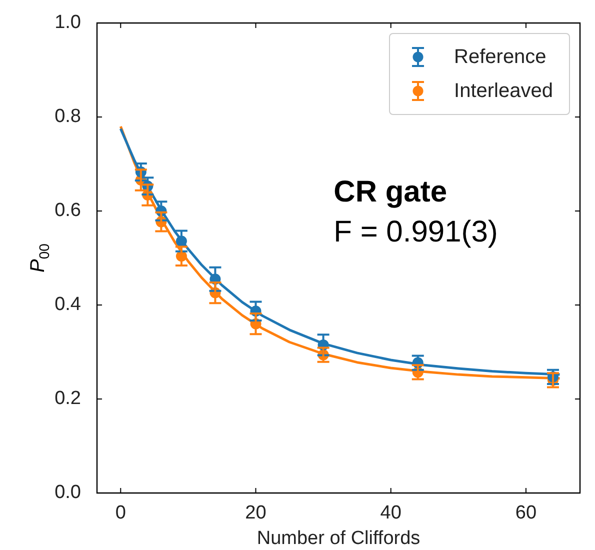  What do you see at coordinates (255, 513) in the screenshot?
I see `x-tick-label: 20` at bounding box center [255, 513].